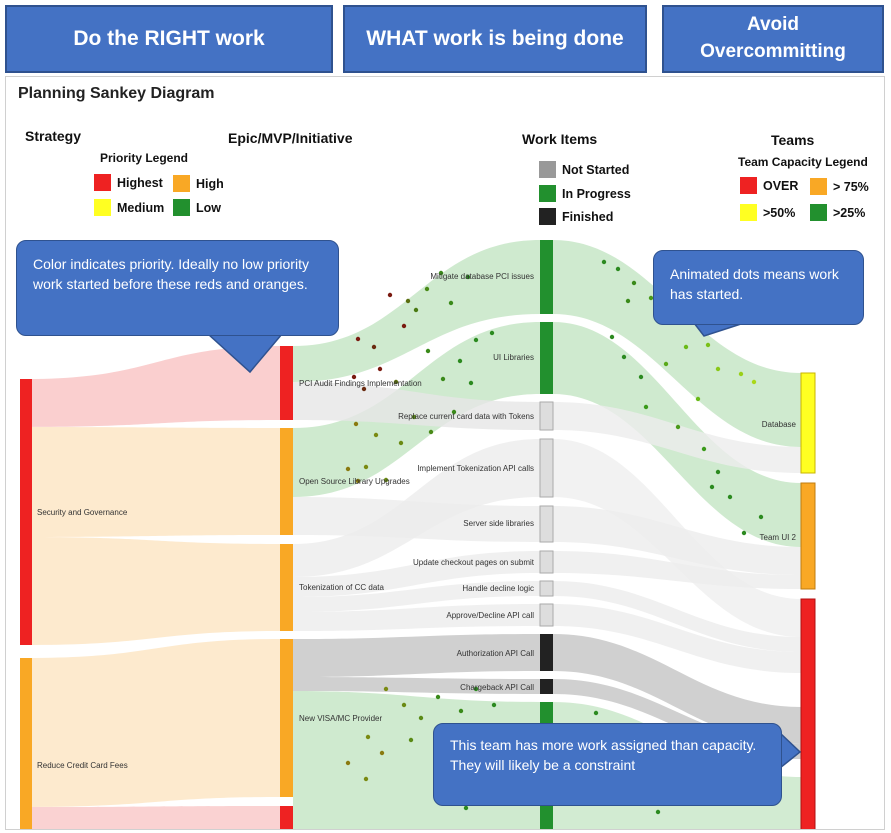 The image size is (891, 833). I want to click on node-approve, so click(546, 615).